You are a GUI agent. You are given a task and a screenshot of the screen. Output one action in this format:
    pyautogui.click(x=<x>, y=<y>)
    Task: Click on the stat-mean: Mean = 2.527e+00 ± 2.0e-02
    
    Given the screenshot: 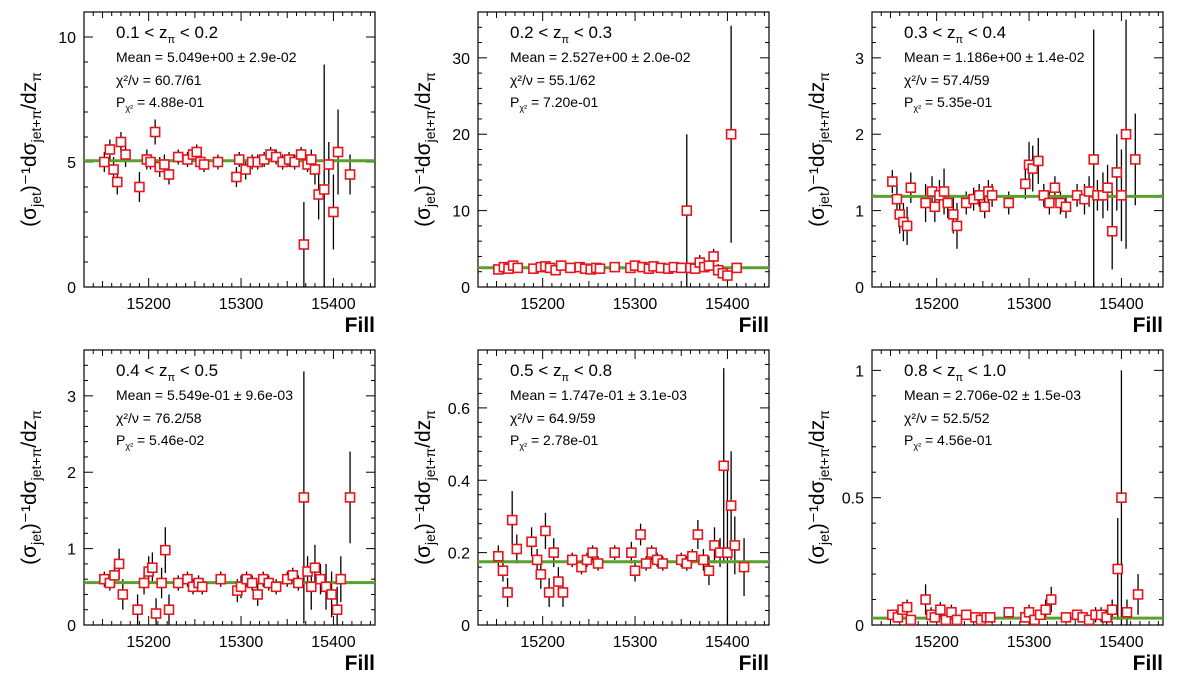 What is the action you would take?
    pyautogui.click(x=600, y=57)
    